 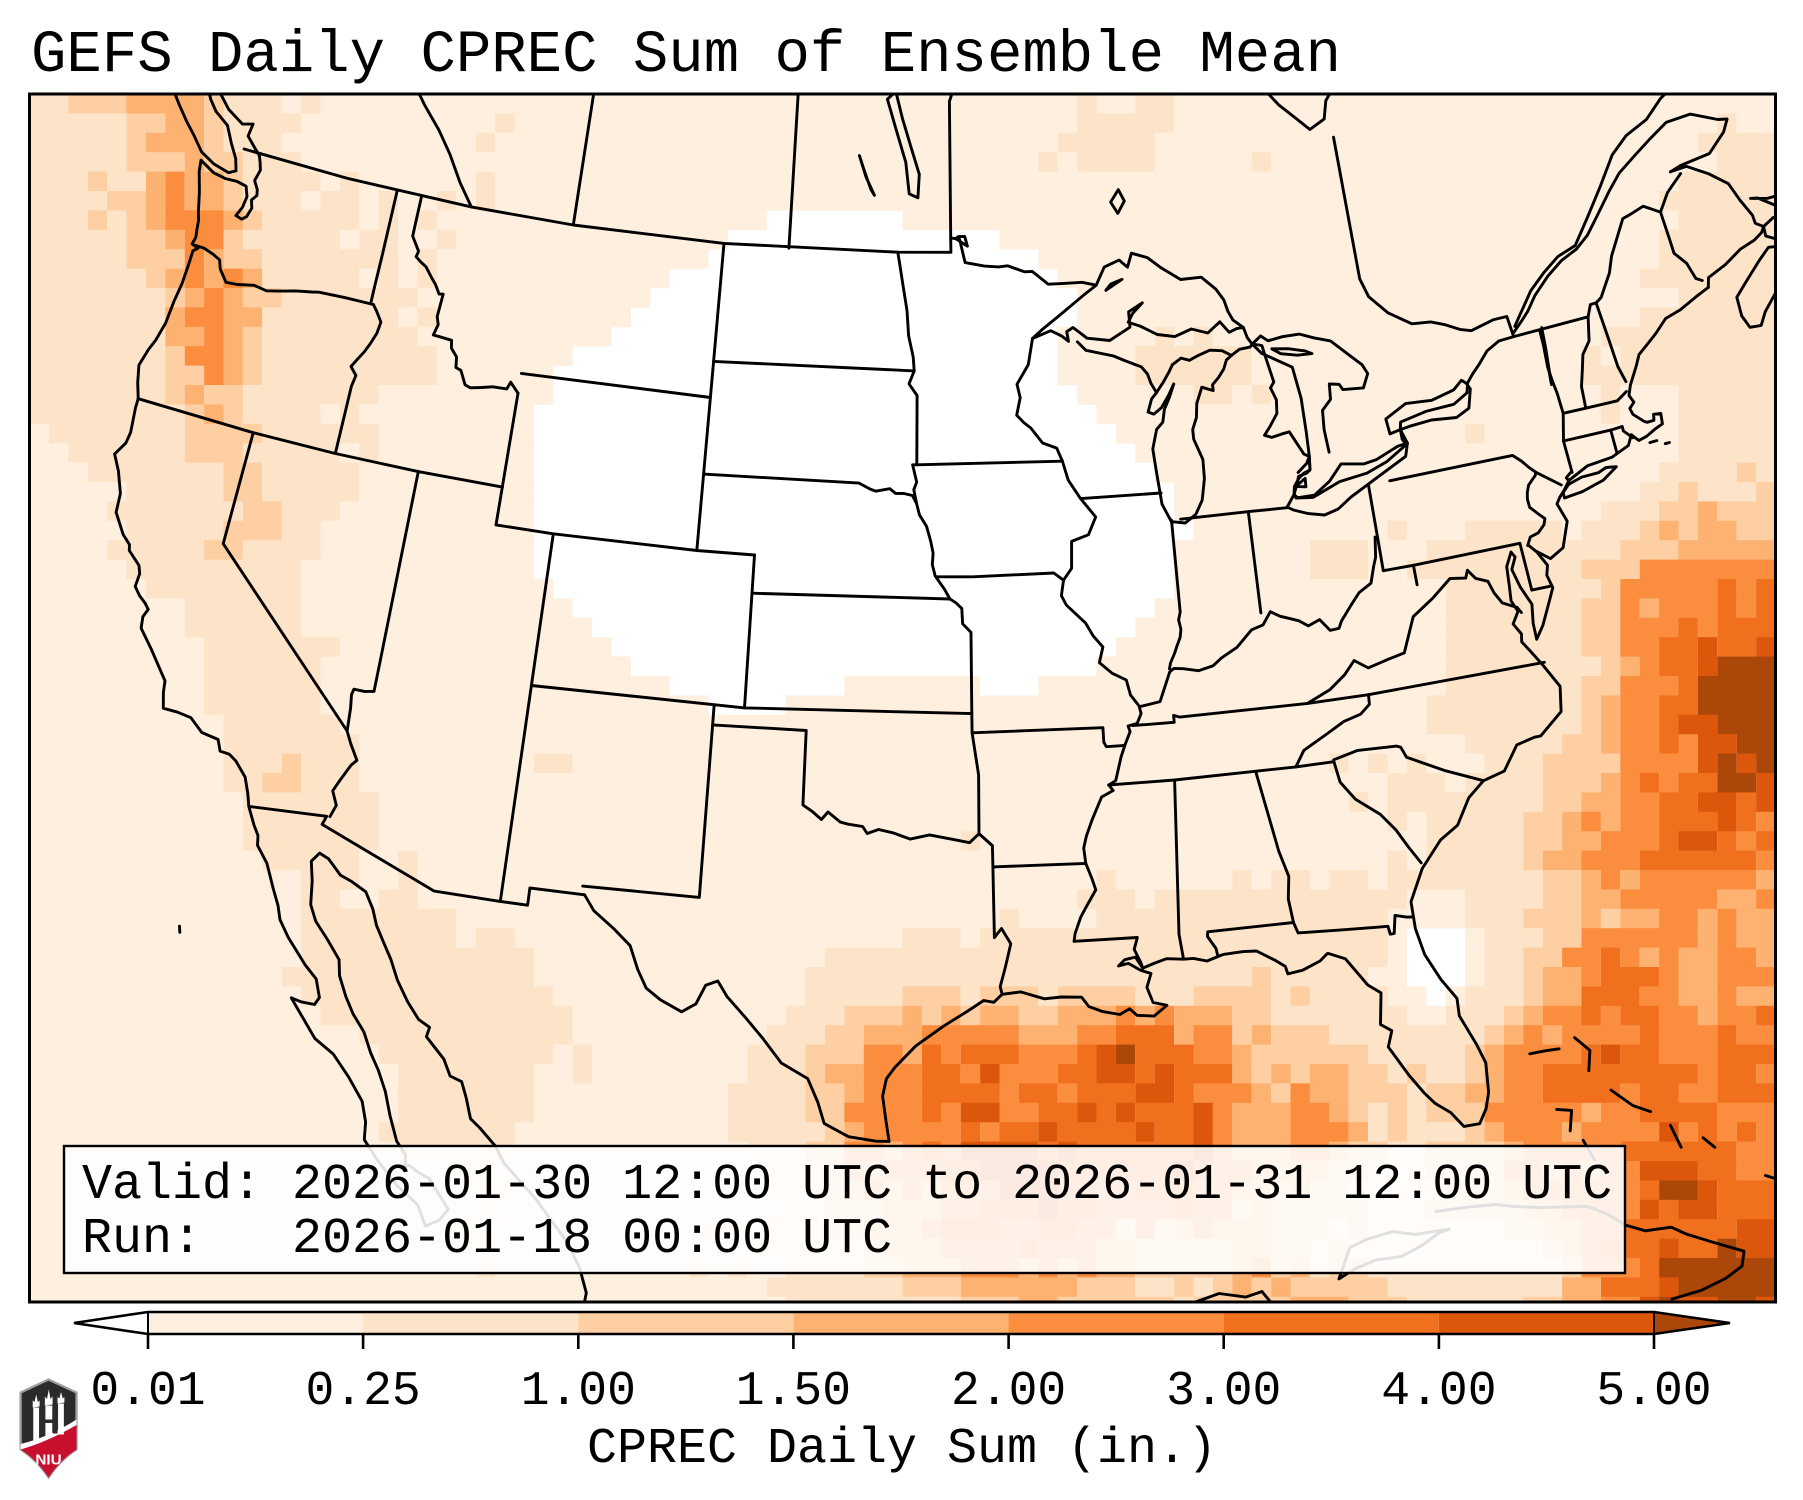 I want to click on svg-text:GEFS Daily CPREC Sum of Ensemb: GEFS Daily CPREC Sum of Ensemble Mean, so click(x=686, y=55).